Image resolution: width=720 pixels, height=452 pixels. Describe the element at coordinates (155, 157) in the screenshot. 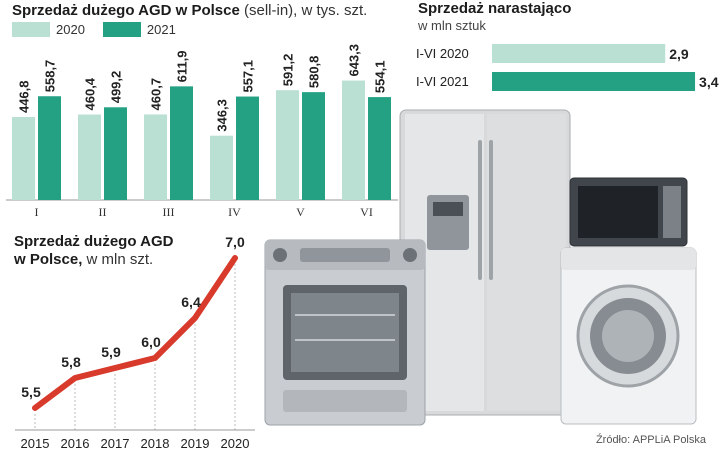

I see `bar-2020-III` at that location.